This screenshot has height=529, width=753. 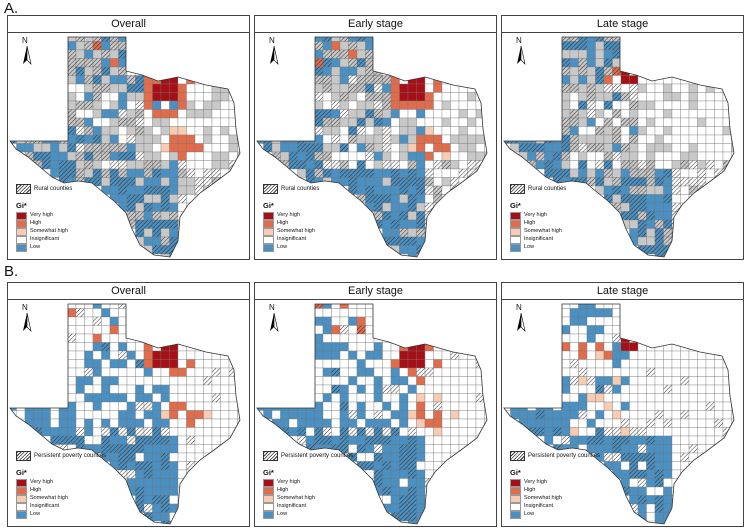 What do you see at coordinates (36, 490) in the screenshot?
I see `legend-label: High` at bounding box center [36, 490].